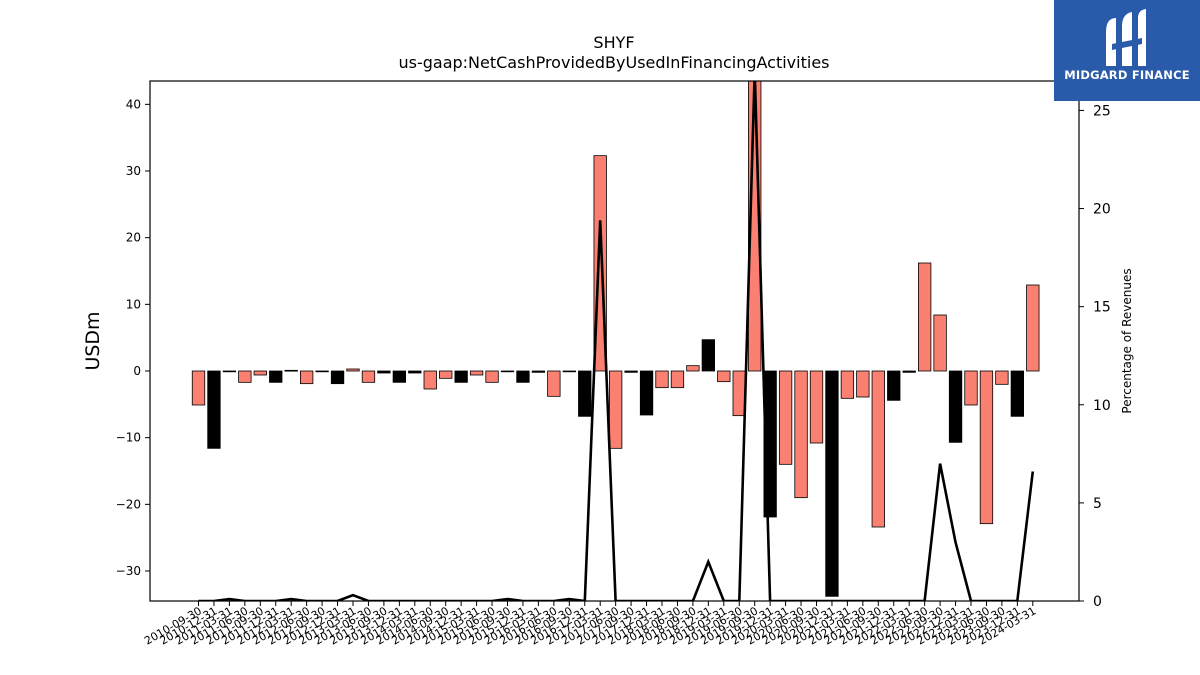  I want to click on y-tick-label: 20, so click(133, 238).